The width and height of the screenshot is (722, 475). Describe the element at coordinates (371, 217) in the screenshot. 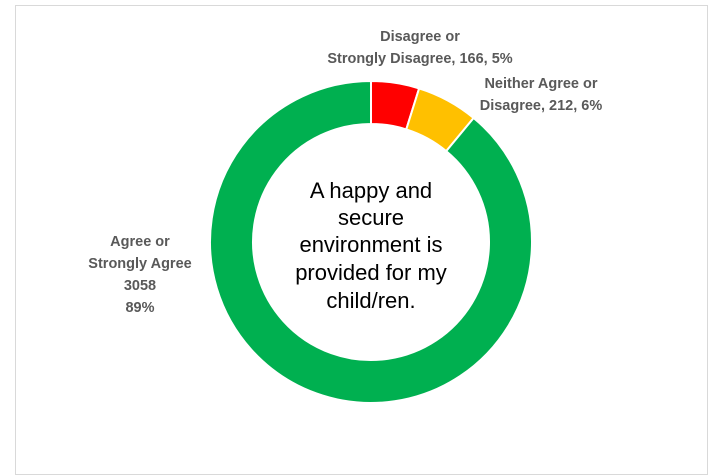

I see `center-text-line-2: secure` at that location.